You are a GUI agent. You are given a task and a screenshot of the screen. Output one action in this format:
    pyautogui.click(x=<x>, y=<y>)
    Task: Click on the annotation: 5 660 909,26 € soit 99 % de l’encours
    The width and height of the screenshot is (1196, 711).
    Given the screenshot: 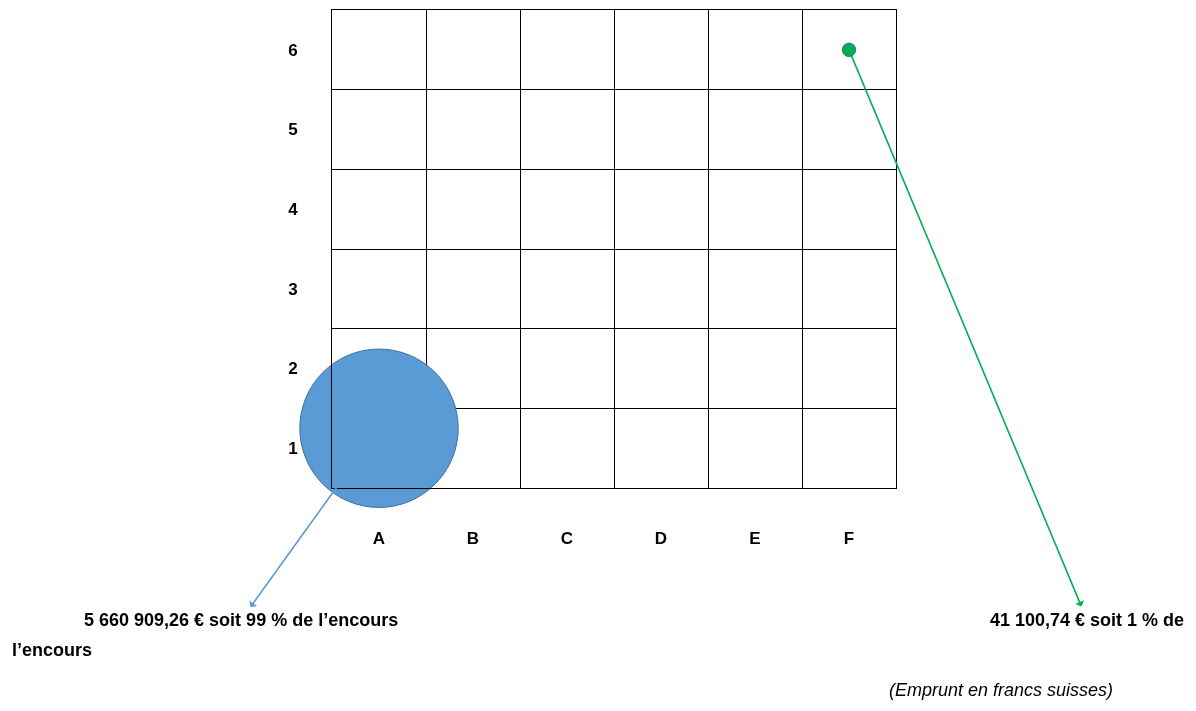 What is the action you would take?
    pyautogui.click(x=241, y=620)
    